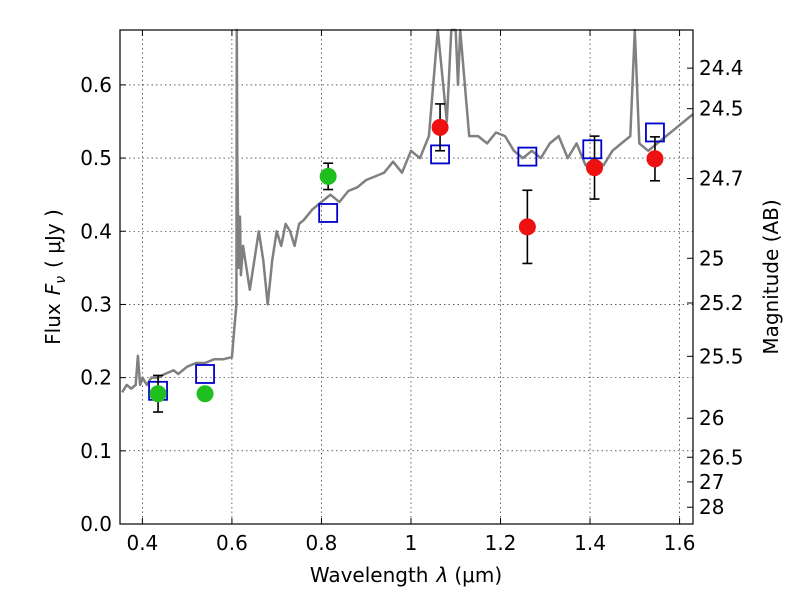 The image size is (800, 600). What do you see at coordinates (680, 543) in the screenshot?
I see `x-tick-label: 1.6` at bounding box center [680, 543].